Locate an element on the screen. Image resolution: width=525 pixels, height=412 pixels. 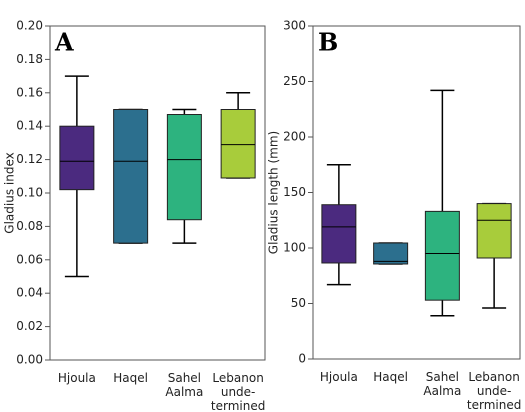
y-tick-label: 0.08 is located at coordinates (29, 226).